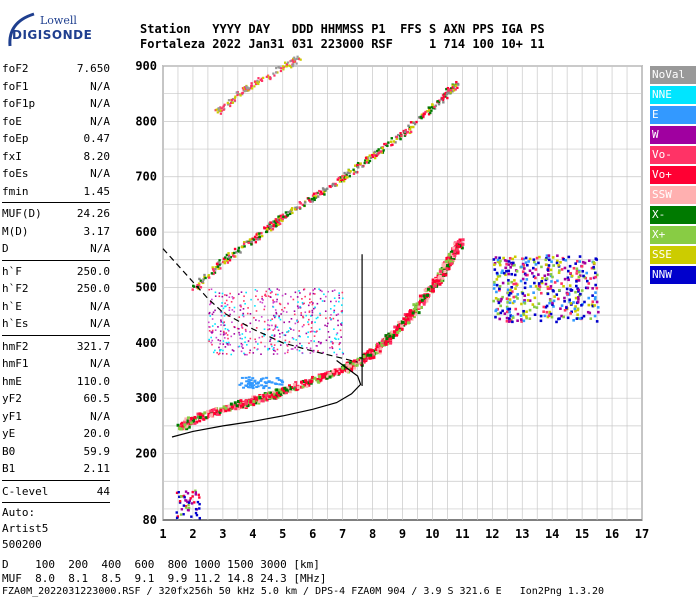 This screenshot has width=700, height=600. I want to click on legend-entry: W, so click(673, 135).